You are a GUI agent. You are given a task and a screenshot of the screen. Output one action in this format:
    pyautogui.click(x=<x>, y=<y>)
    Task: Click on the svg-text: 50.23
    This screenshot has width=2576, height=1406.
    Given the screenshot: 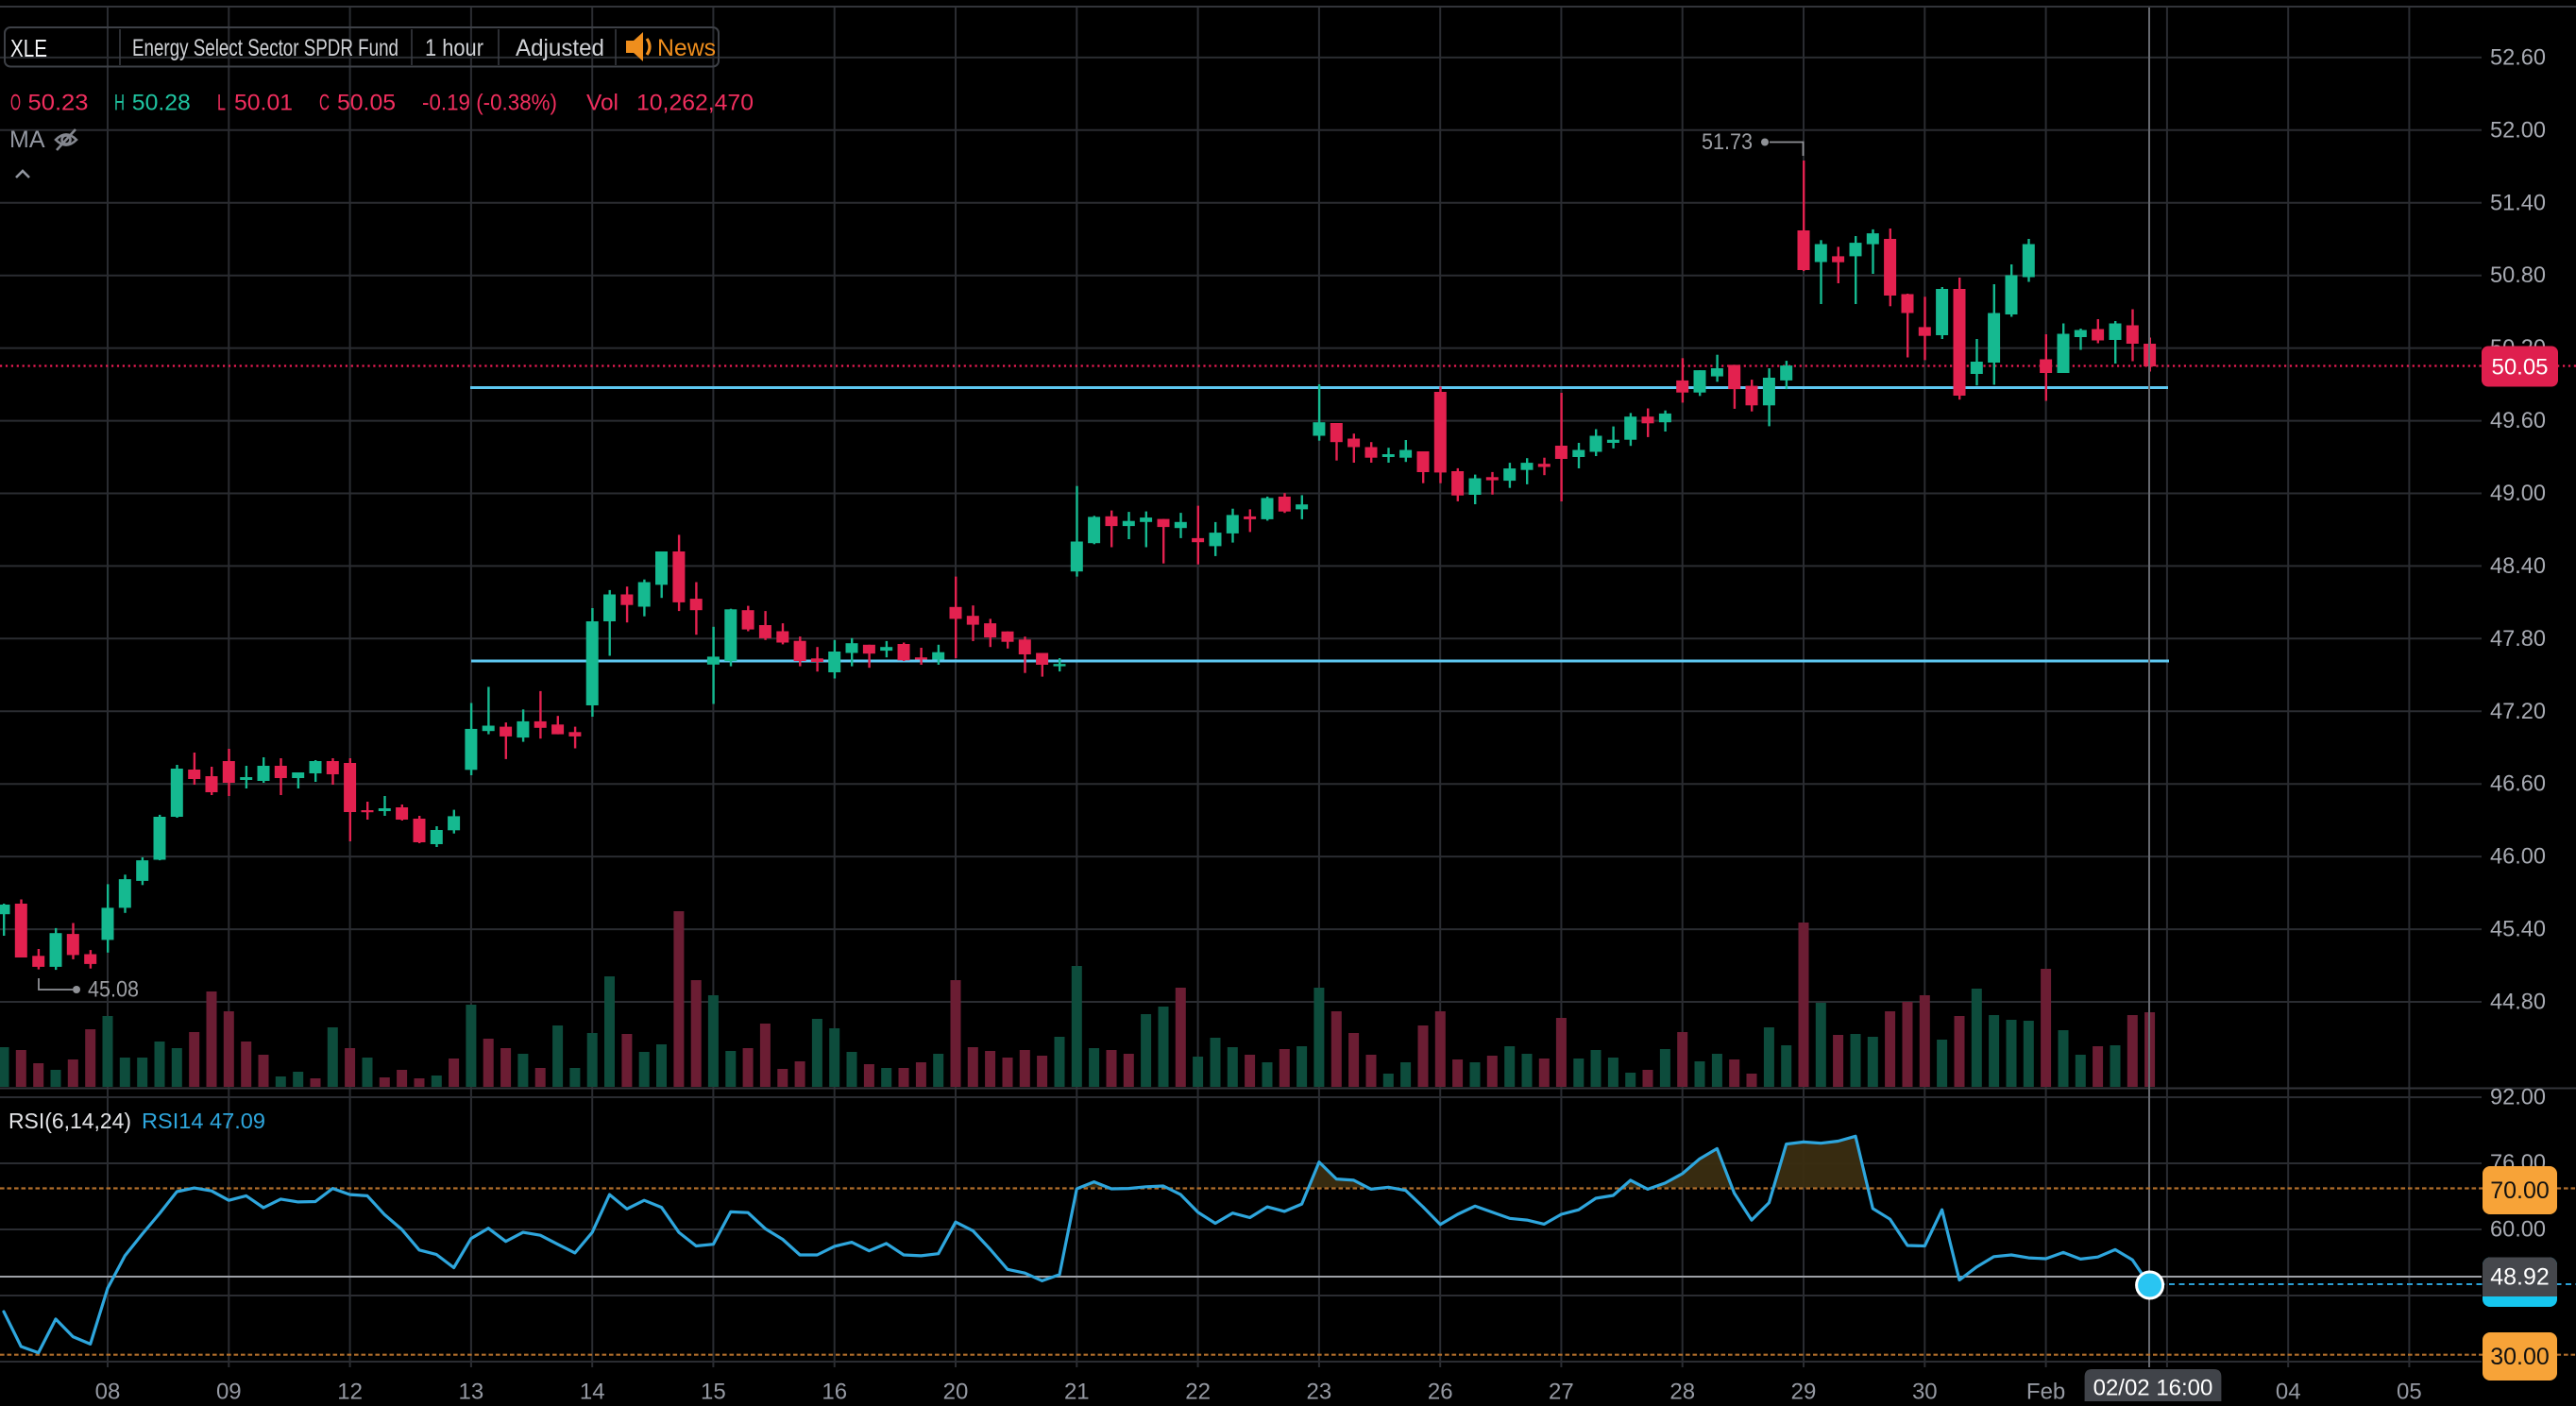 What is the action you would take?
    pyautogui.click(x=58, y=103)
    